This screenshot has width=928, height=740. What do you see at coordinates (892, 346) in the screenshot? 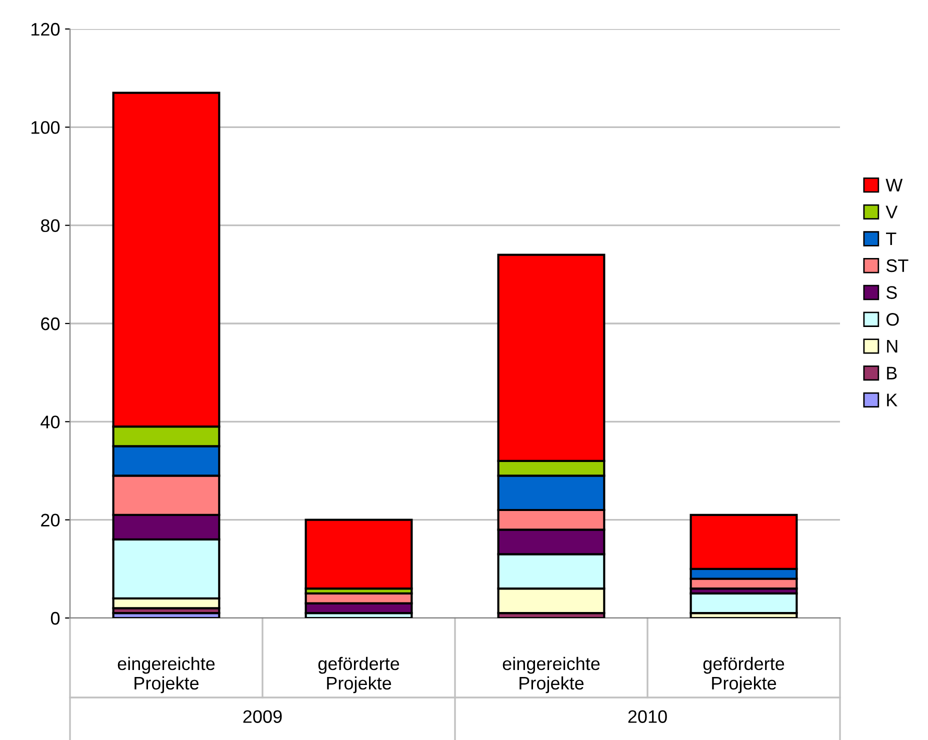
I see `legend-label: N` at bounding box center [892, 346].